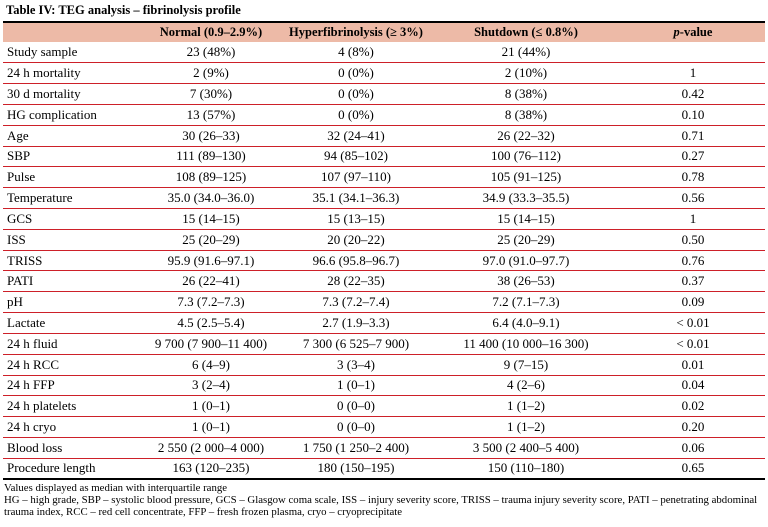 The width and height of the screenshot is (768, 527). What do you see at coordinates (526, 281) in the screenshot?
I see `cell-value: 38 (26–53)` at bounding box center [526, 281].